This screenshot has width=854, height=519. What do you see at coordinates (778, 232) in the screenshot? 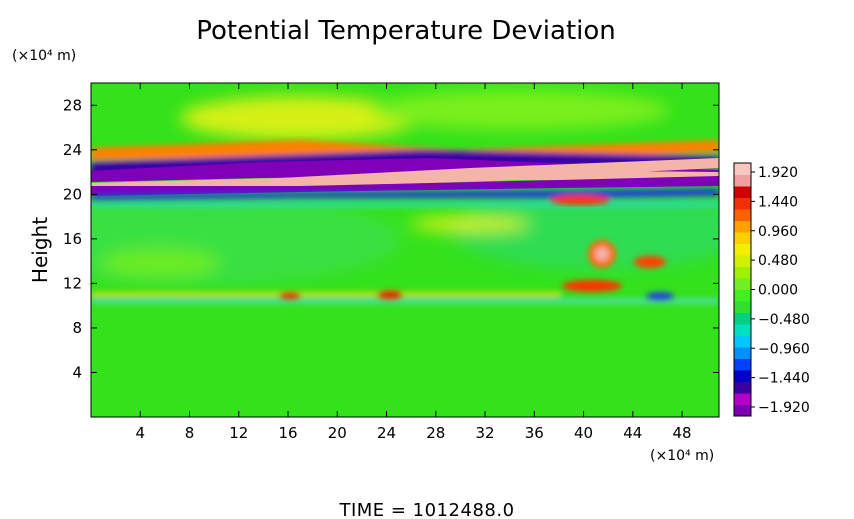
I see `colorbar-label: 0.960` at bounding box center [778, 232].